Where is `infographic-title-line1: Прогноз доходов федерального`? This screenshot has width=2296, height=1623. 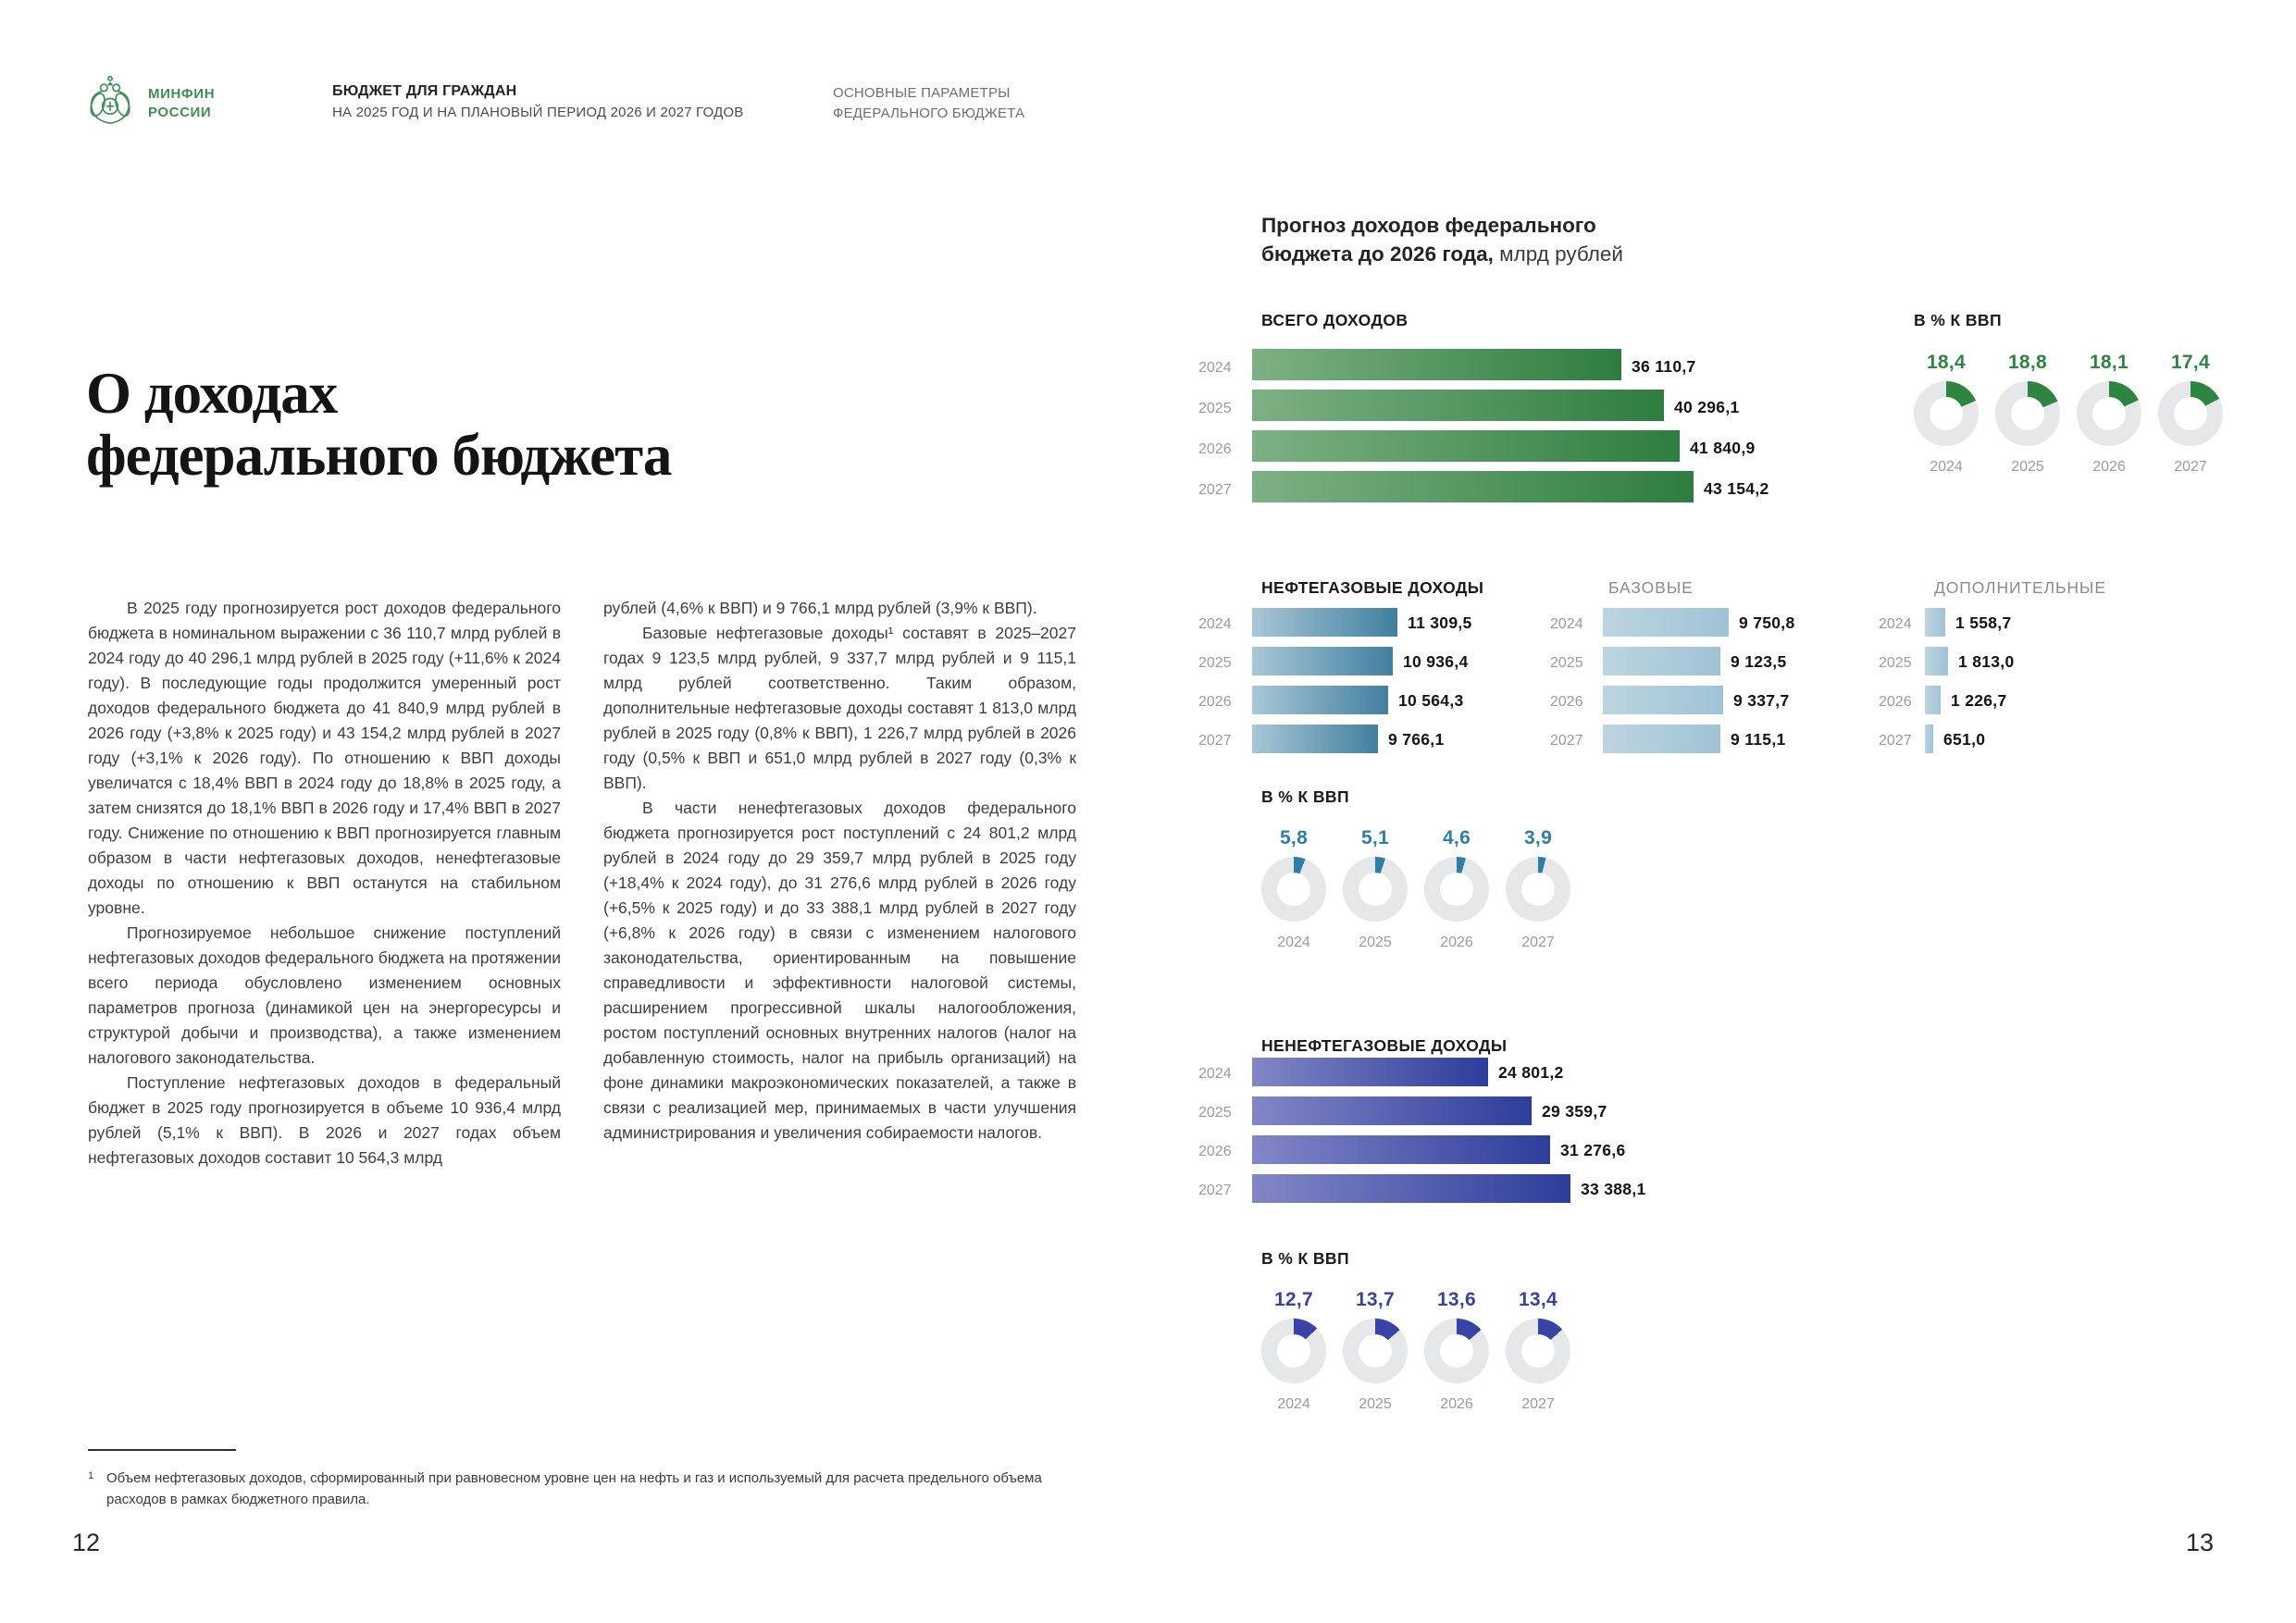 infographic-title-line1: Прогноз доходов федерального is located at coordinates (1428, 225).